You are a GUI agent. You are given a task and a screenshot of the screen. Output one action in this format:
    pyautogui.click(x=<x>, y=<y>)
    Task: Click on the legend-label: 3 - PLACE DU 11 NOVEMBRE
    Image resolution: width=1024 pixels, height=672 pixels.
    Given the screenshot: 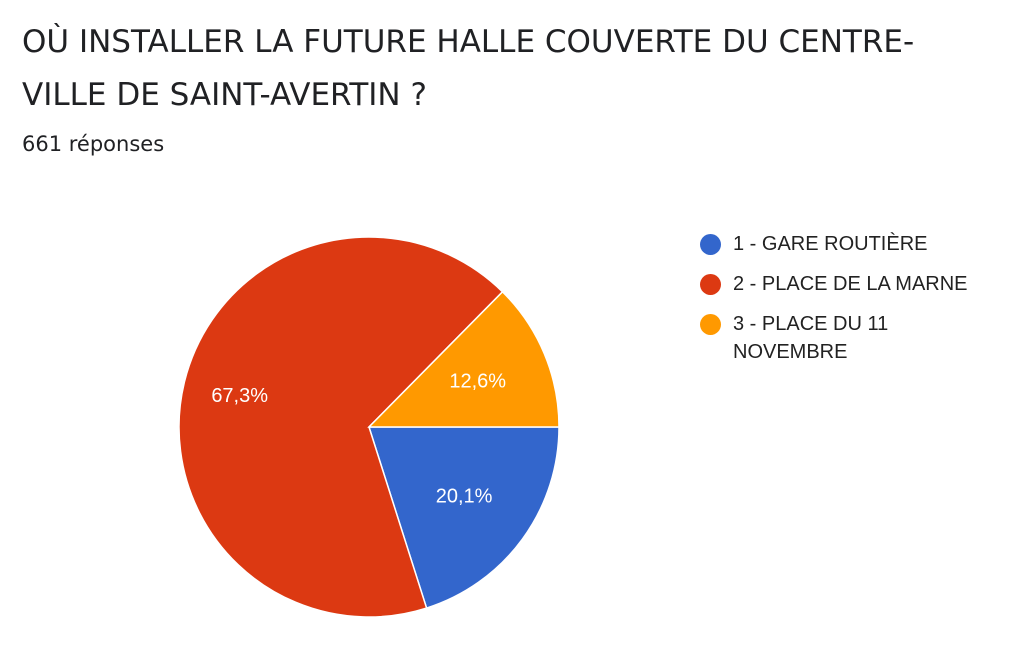 What is the action you would take?
    pyautogui.click(x=811, y=338)
    